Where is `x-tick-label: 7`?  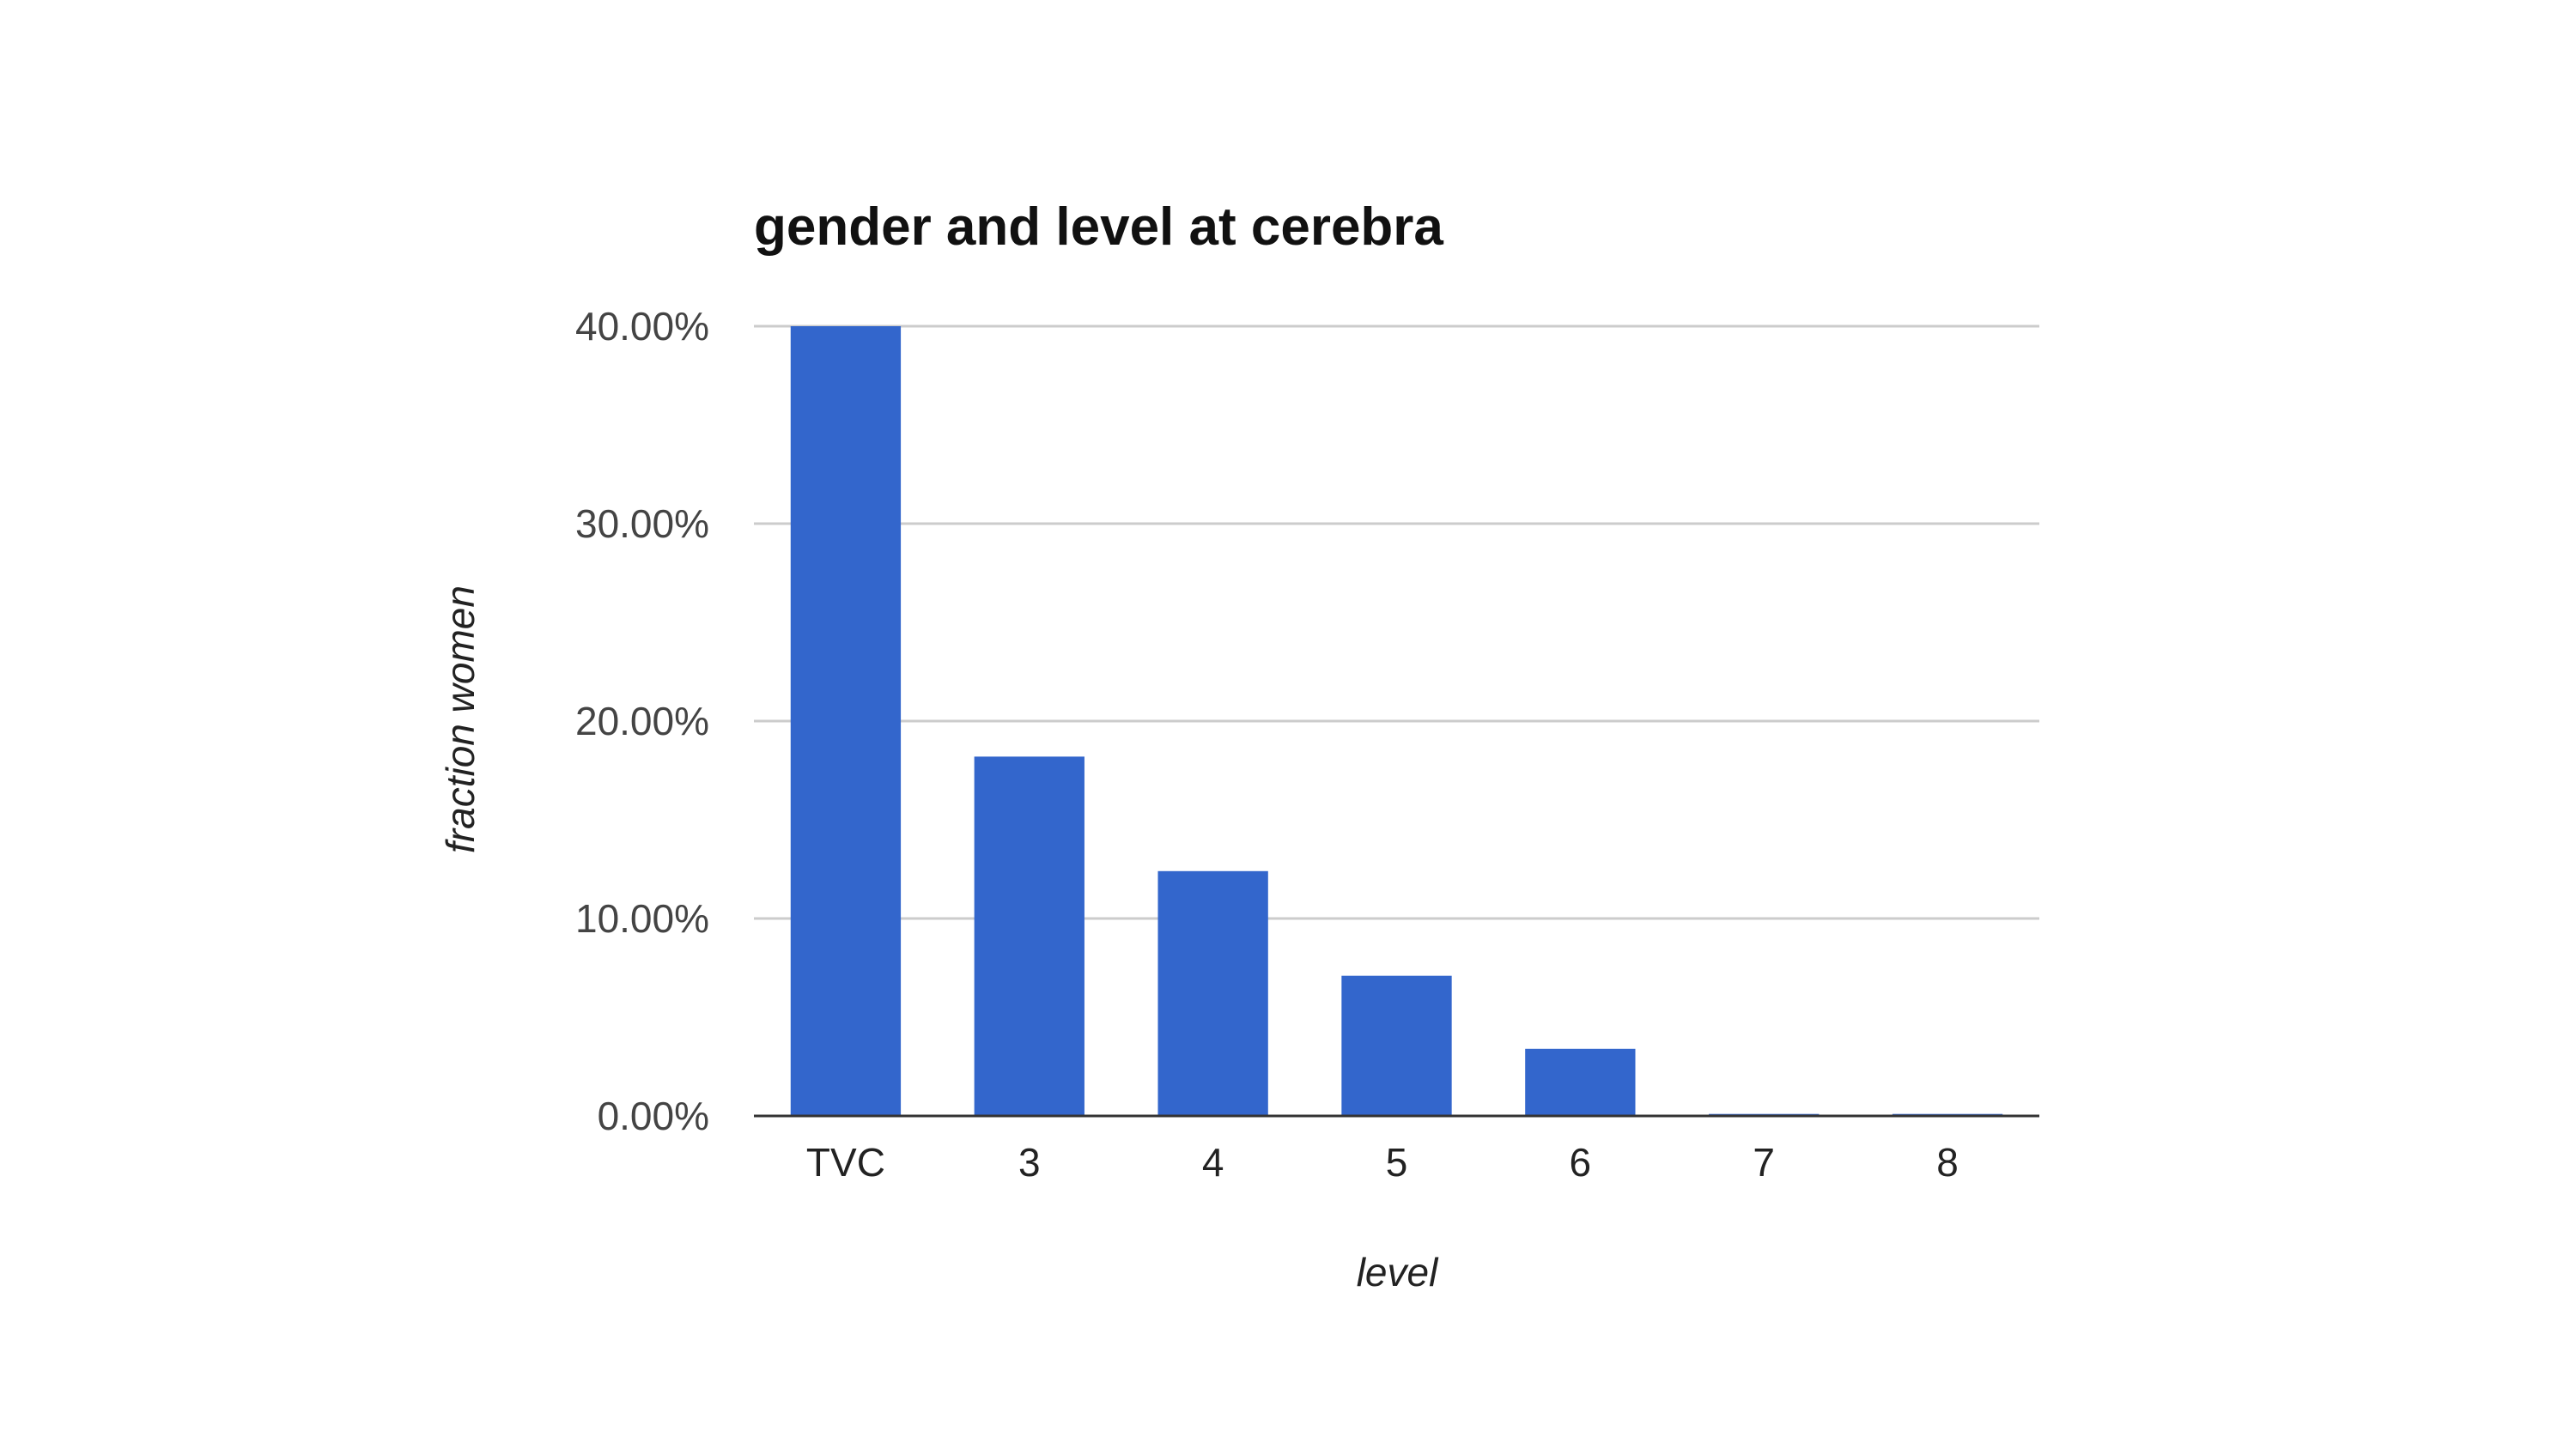 x-tick-label: 7 is located at coordinates (1764, 1162).